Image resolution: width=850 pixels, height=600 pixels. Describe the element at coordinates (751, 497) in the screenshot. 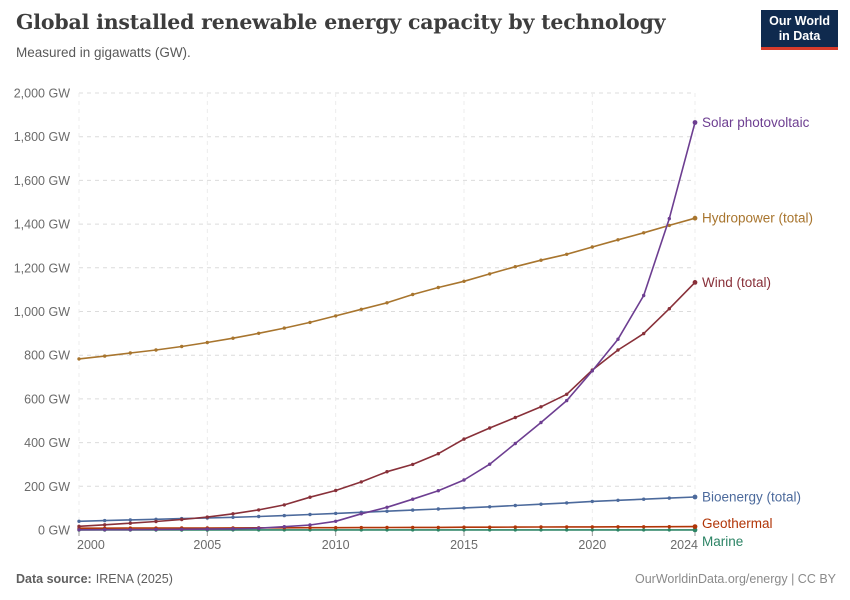

I see `series-label-bioenergy-total: Bioenergy (total)` at that location.